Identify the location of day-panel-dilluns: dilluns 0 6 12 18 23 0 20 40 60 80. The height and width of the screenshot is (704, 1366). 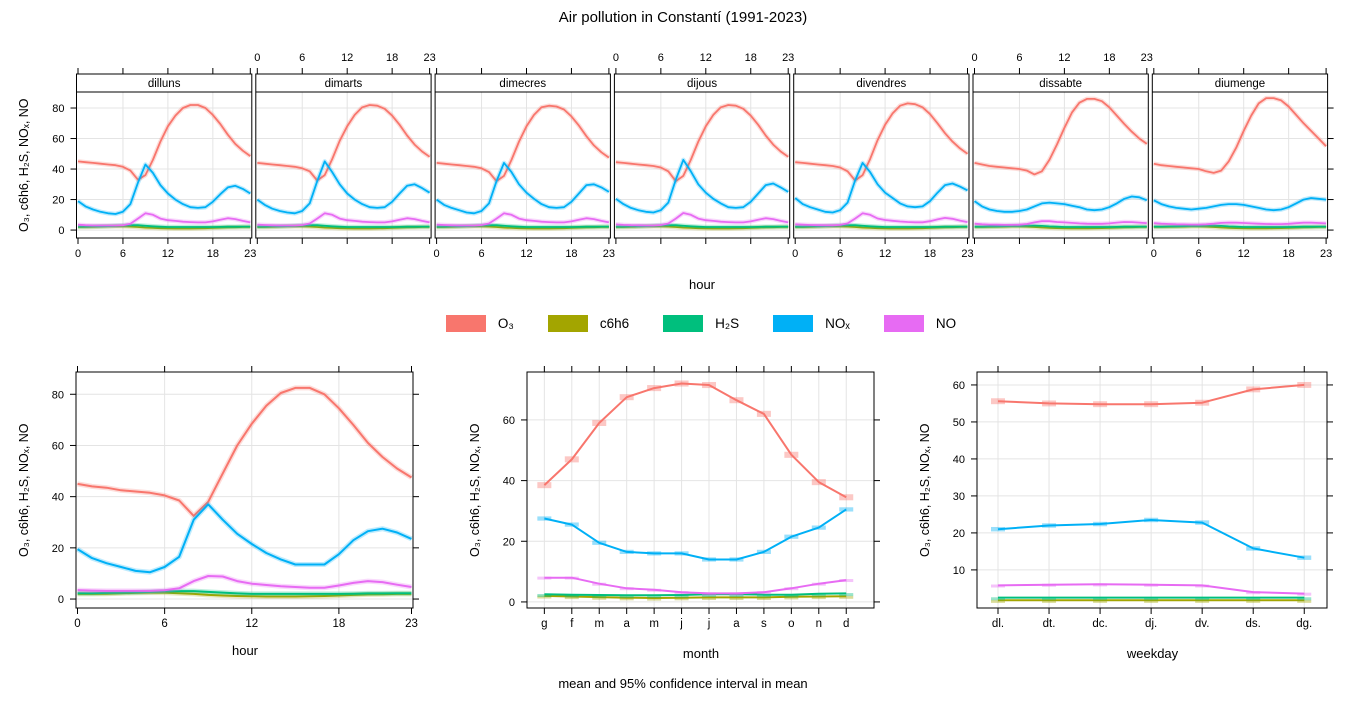
(154, 164).